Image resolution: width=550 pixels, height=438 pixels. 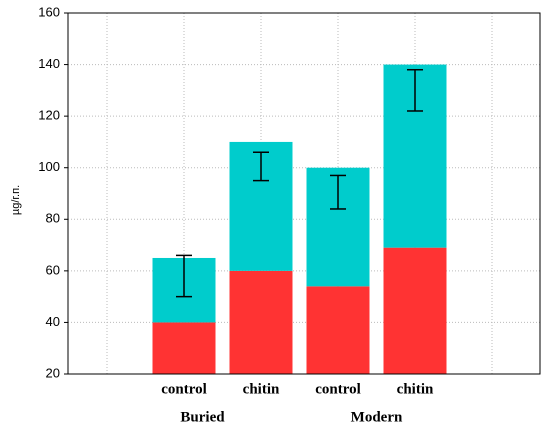 What do you see at coordinates (202, 417) in the screenshot?
I see `group-label: Buried` at bounding box center [202, 417].